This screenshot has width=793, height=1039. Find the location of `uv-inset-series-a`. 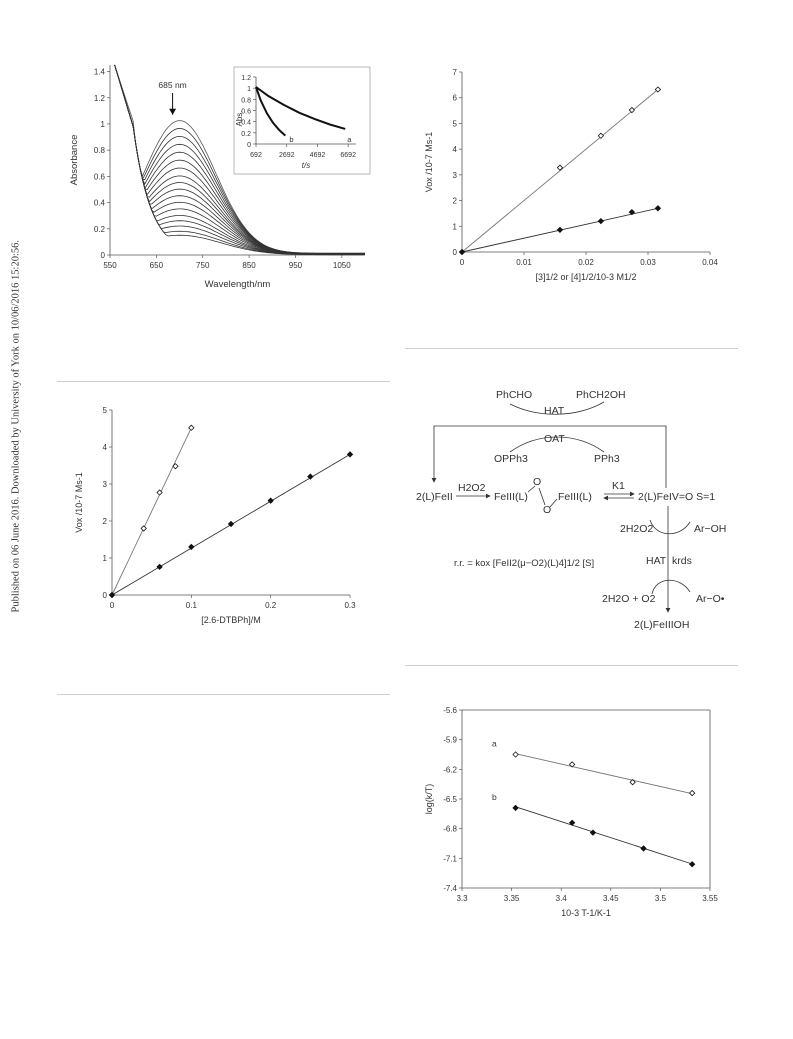

uv-inset-series-a is located at coordinates (300, 108).